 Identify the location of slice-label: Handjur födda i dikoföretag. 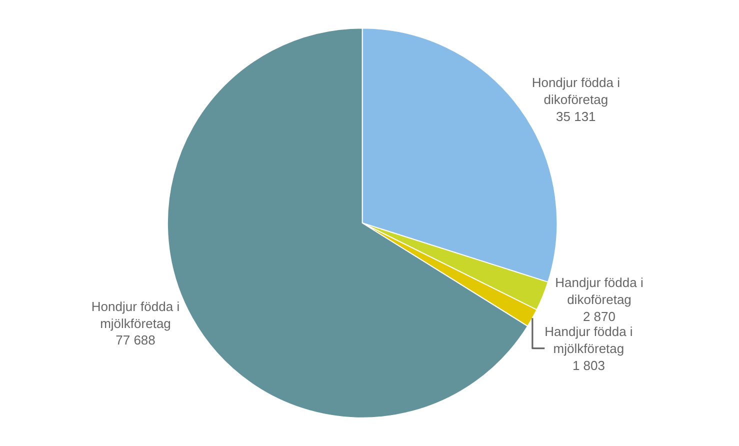
(599, 291).